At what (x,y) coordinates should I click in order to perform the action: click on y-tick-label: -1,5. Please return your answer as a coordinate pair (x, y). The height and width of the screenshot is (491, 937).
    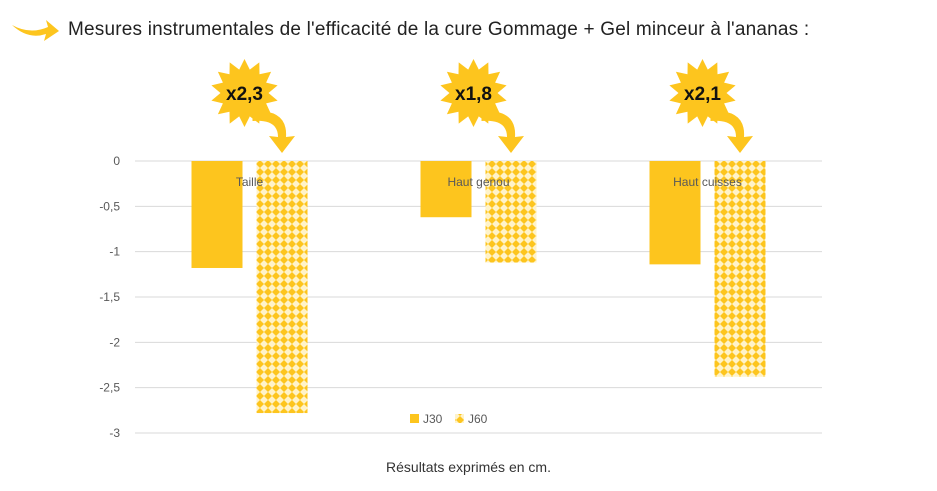
    Looking at the image, I should click on (109, 297).